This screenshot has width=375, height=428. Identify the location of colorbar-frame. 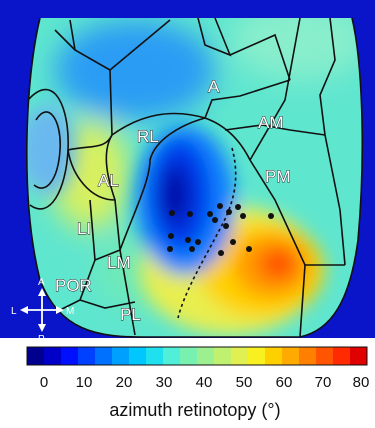
(197, 356).